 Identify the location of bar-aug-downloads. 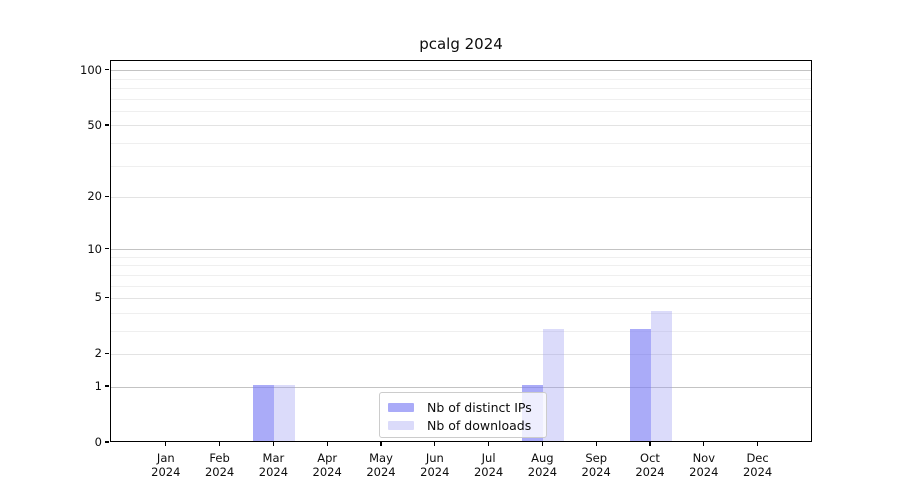
(554, 385).